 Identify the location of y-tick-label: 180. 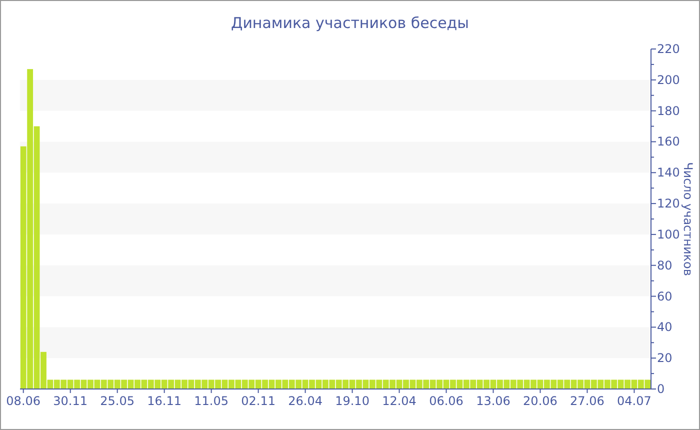
(668, 111).